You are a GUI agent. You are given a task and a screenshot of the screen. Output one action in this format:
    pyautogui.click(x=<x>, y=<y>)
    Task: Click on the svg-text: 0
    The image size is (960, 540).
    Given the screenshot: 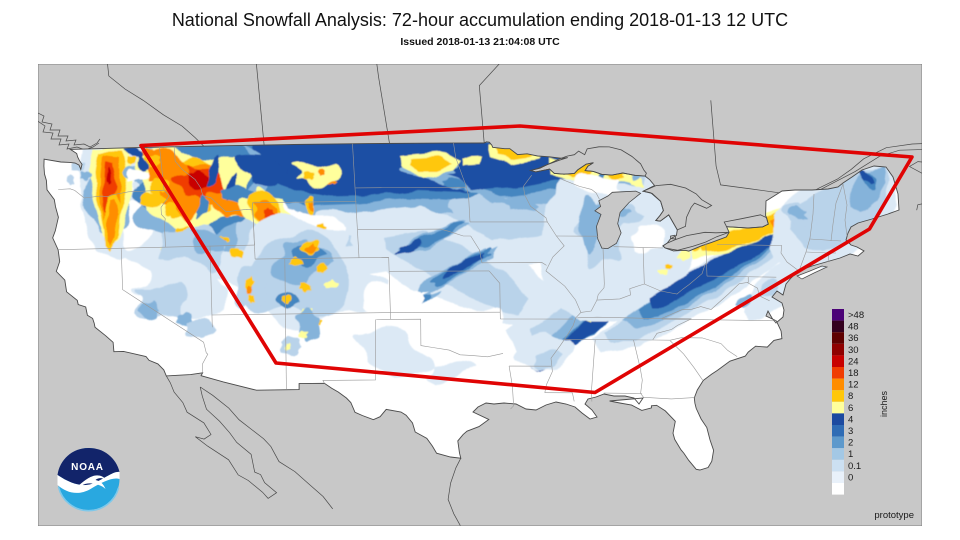 What is the action you would take?
    pyautogui.click(x=850, y=477)
    